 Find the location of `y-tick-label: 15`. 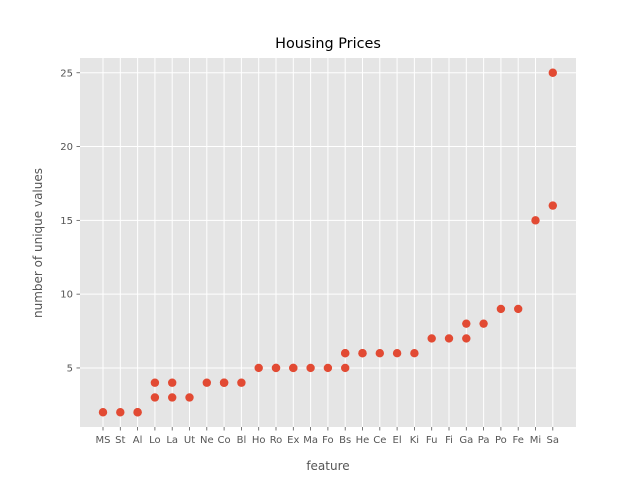

y-tick-label: 15 is located at coordinates (66, 221).